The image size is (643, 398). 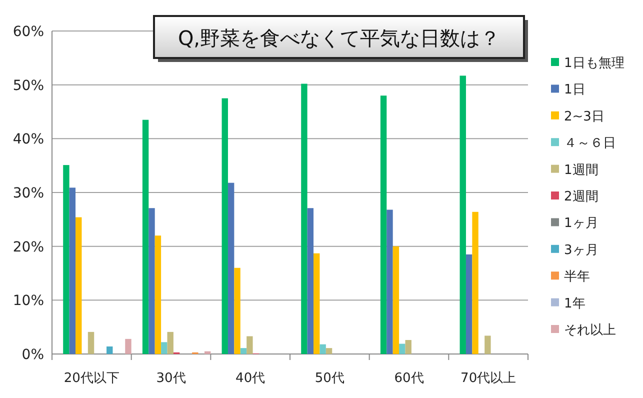 What do you see at coordinates (28, 86) in the screenshot?
I see `y-tick-label: 50%` at bounding box center [28, 86].